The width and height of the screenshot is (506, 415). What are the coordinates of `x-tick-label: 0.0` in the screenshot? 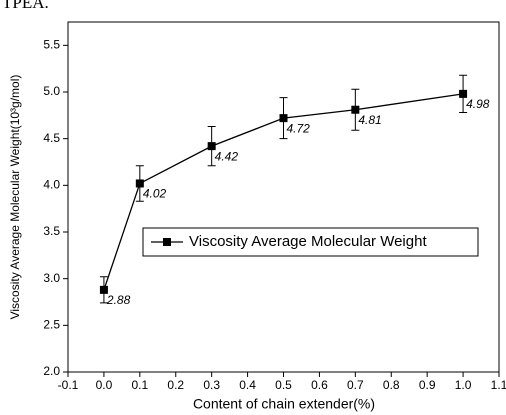 It's located at (104, 385).